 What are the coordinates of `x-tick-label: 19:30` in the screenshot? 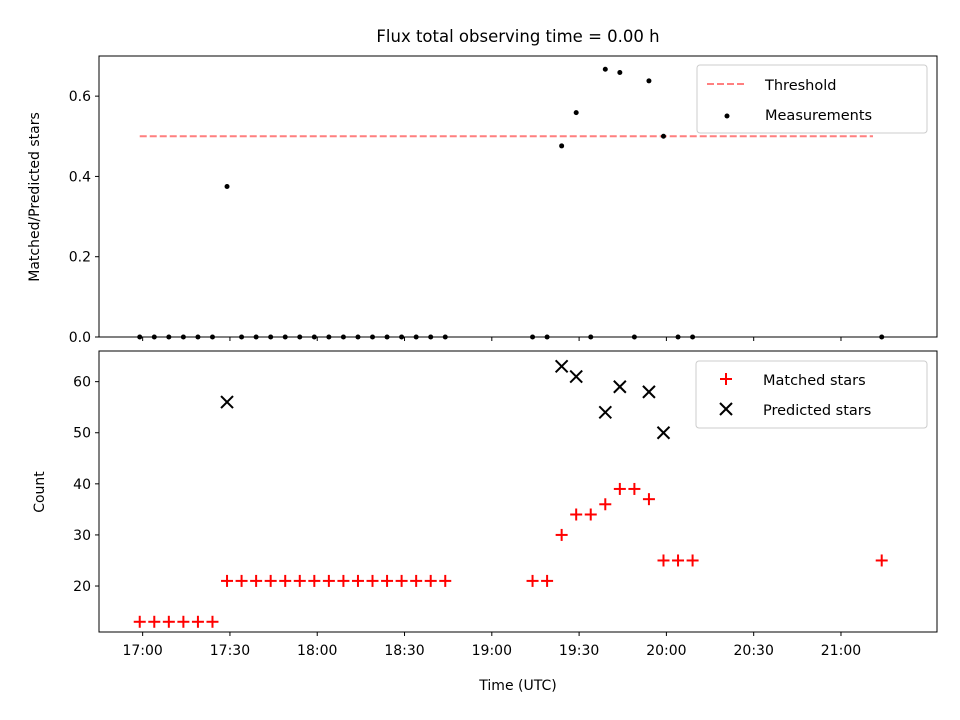 It's located at (579, 651).